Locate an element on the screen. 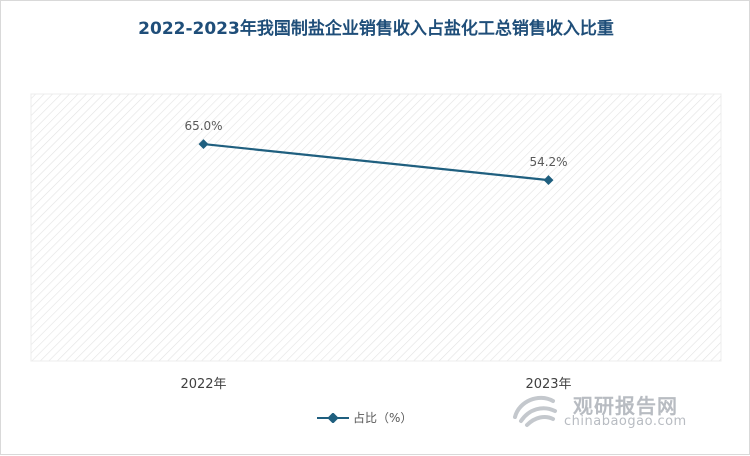  legend-line-swatch is located at coordinates (333, 417).